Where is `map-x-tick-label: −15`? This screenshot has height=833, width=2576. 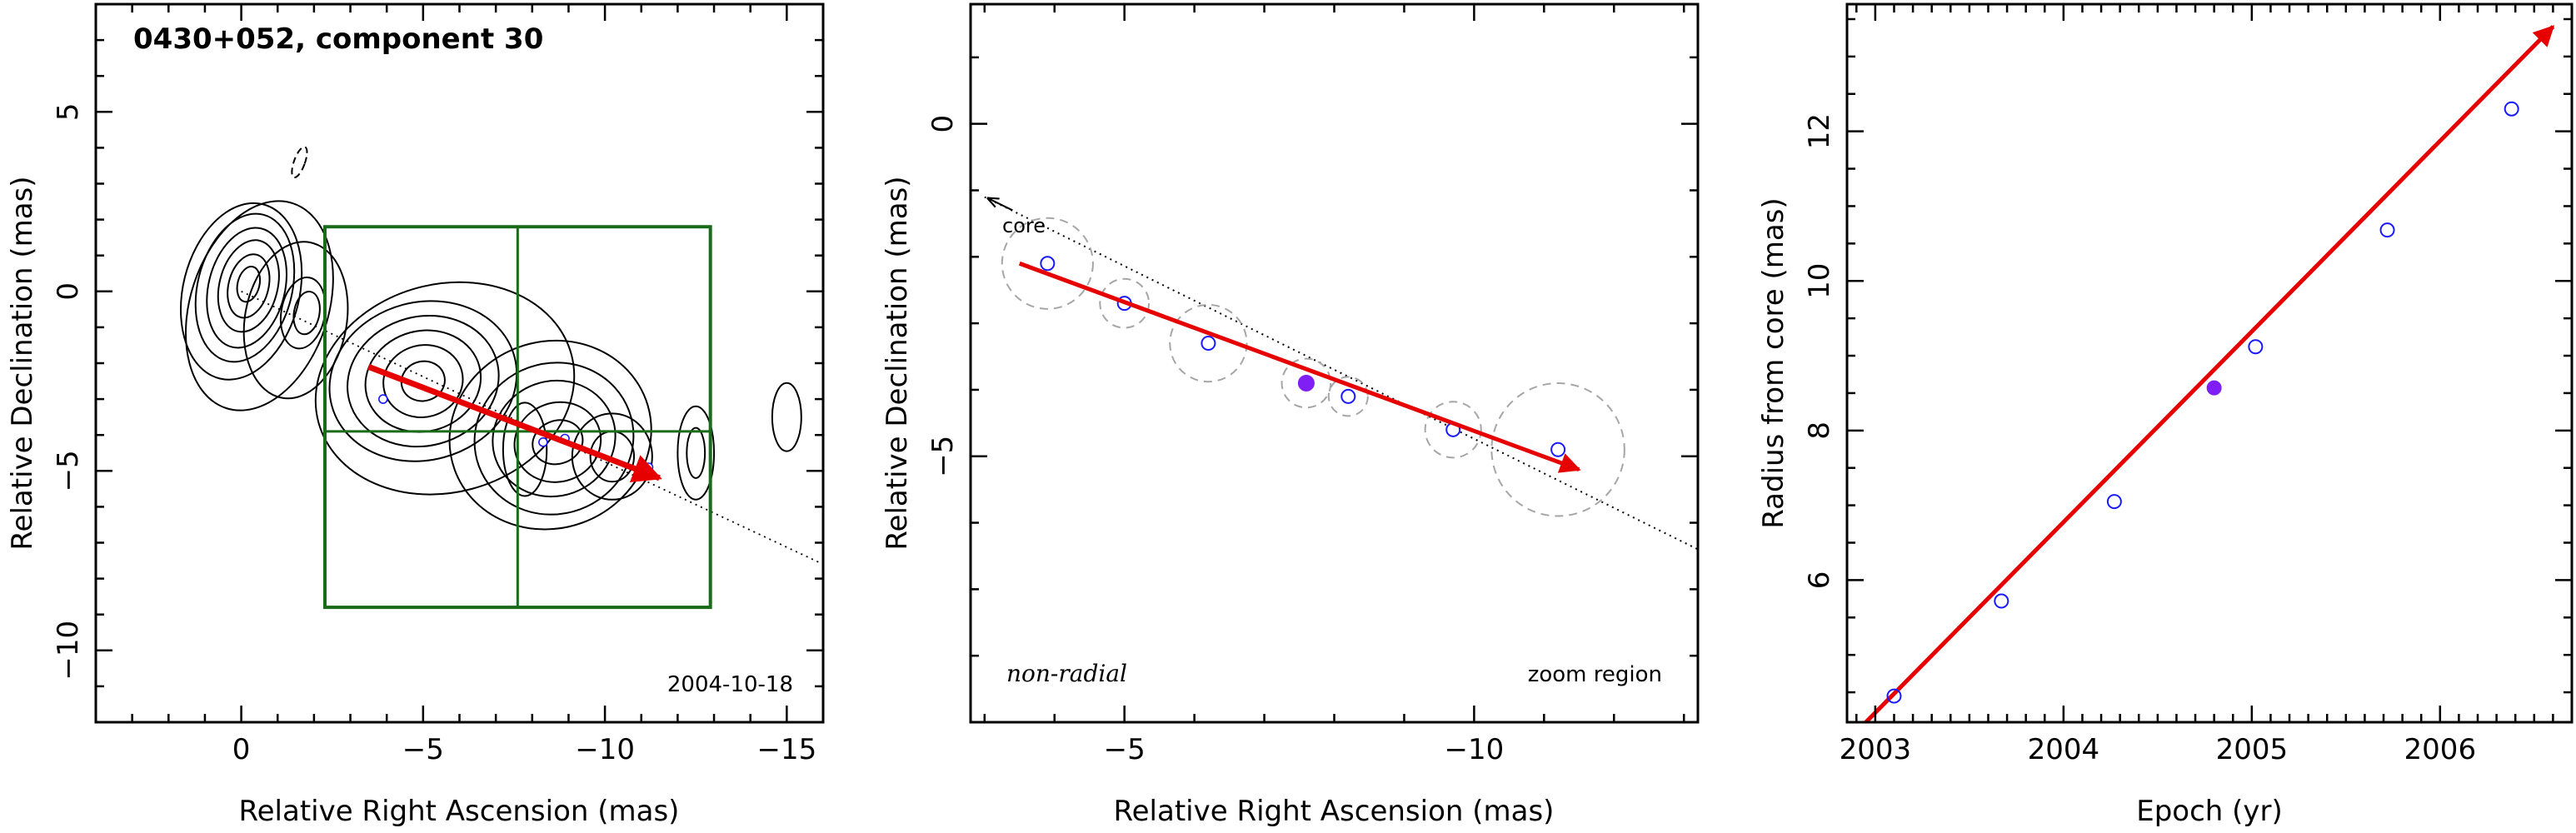
map-x-tick-label: −15 is located at coordinates (786, 749).